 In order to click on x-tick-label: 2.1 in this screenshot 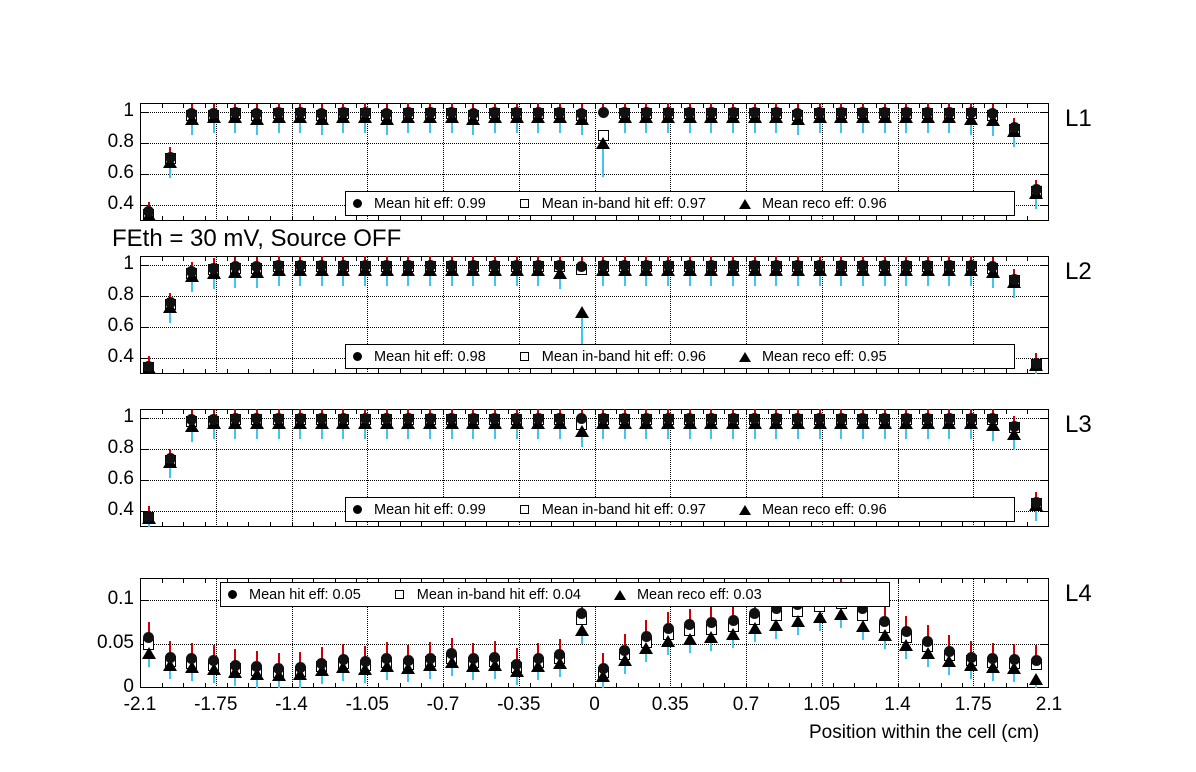, I will do `click(1049, 704)`.